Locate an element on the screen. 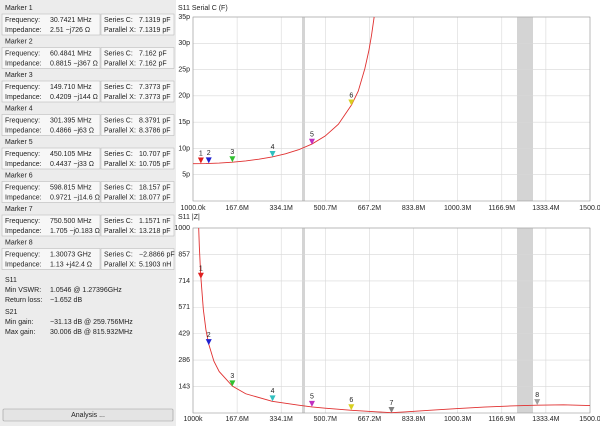 This screenshot has width=600, height=426. marker-label: 2 is located at coordinates (209, 335).